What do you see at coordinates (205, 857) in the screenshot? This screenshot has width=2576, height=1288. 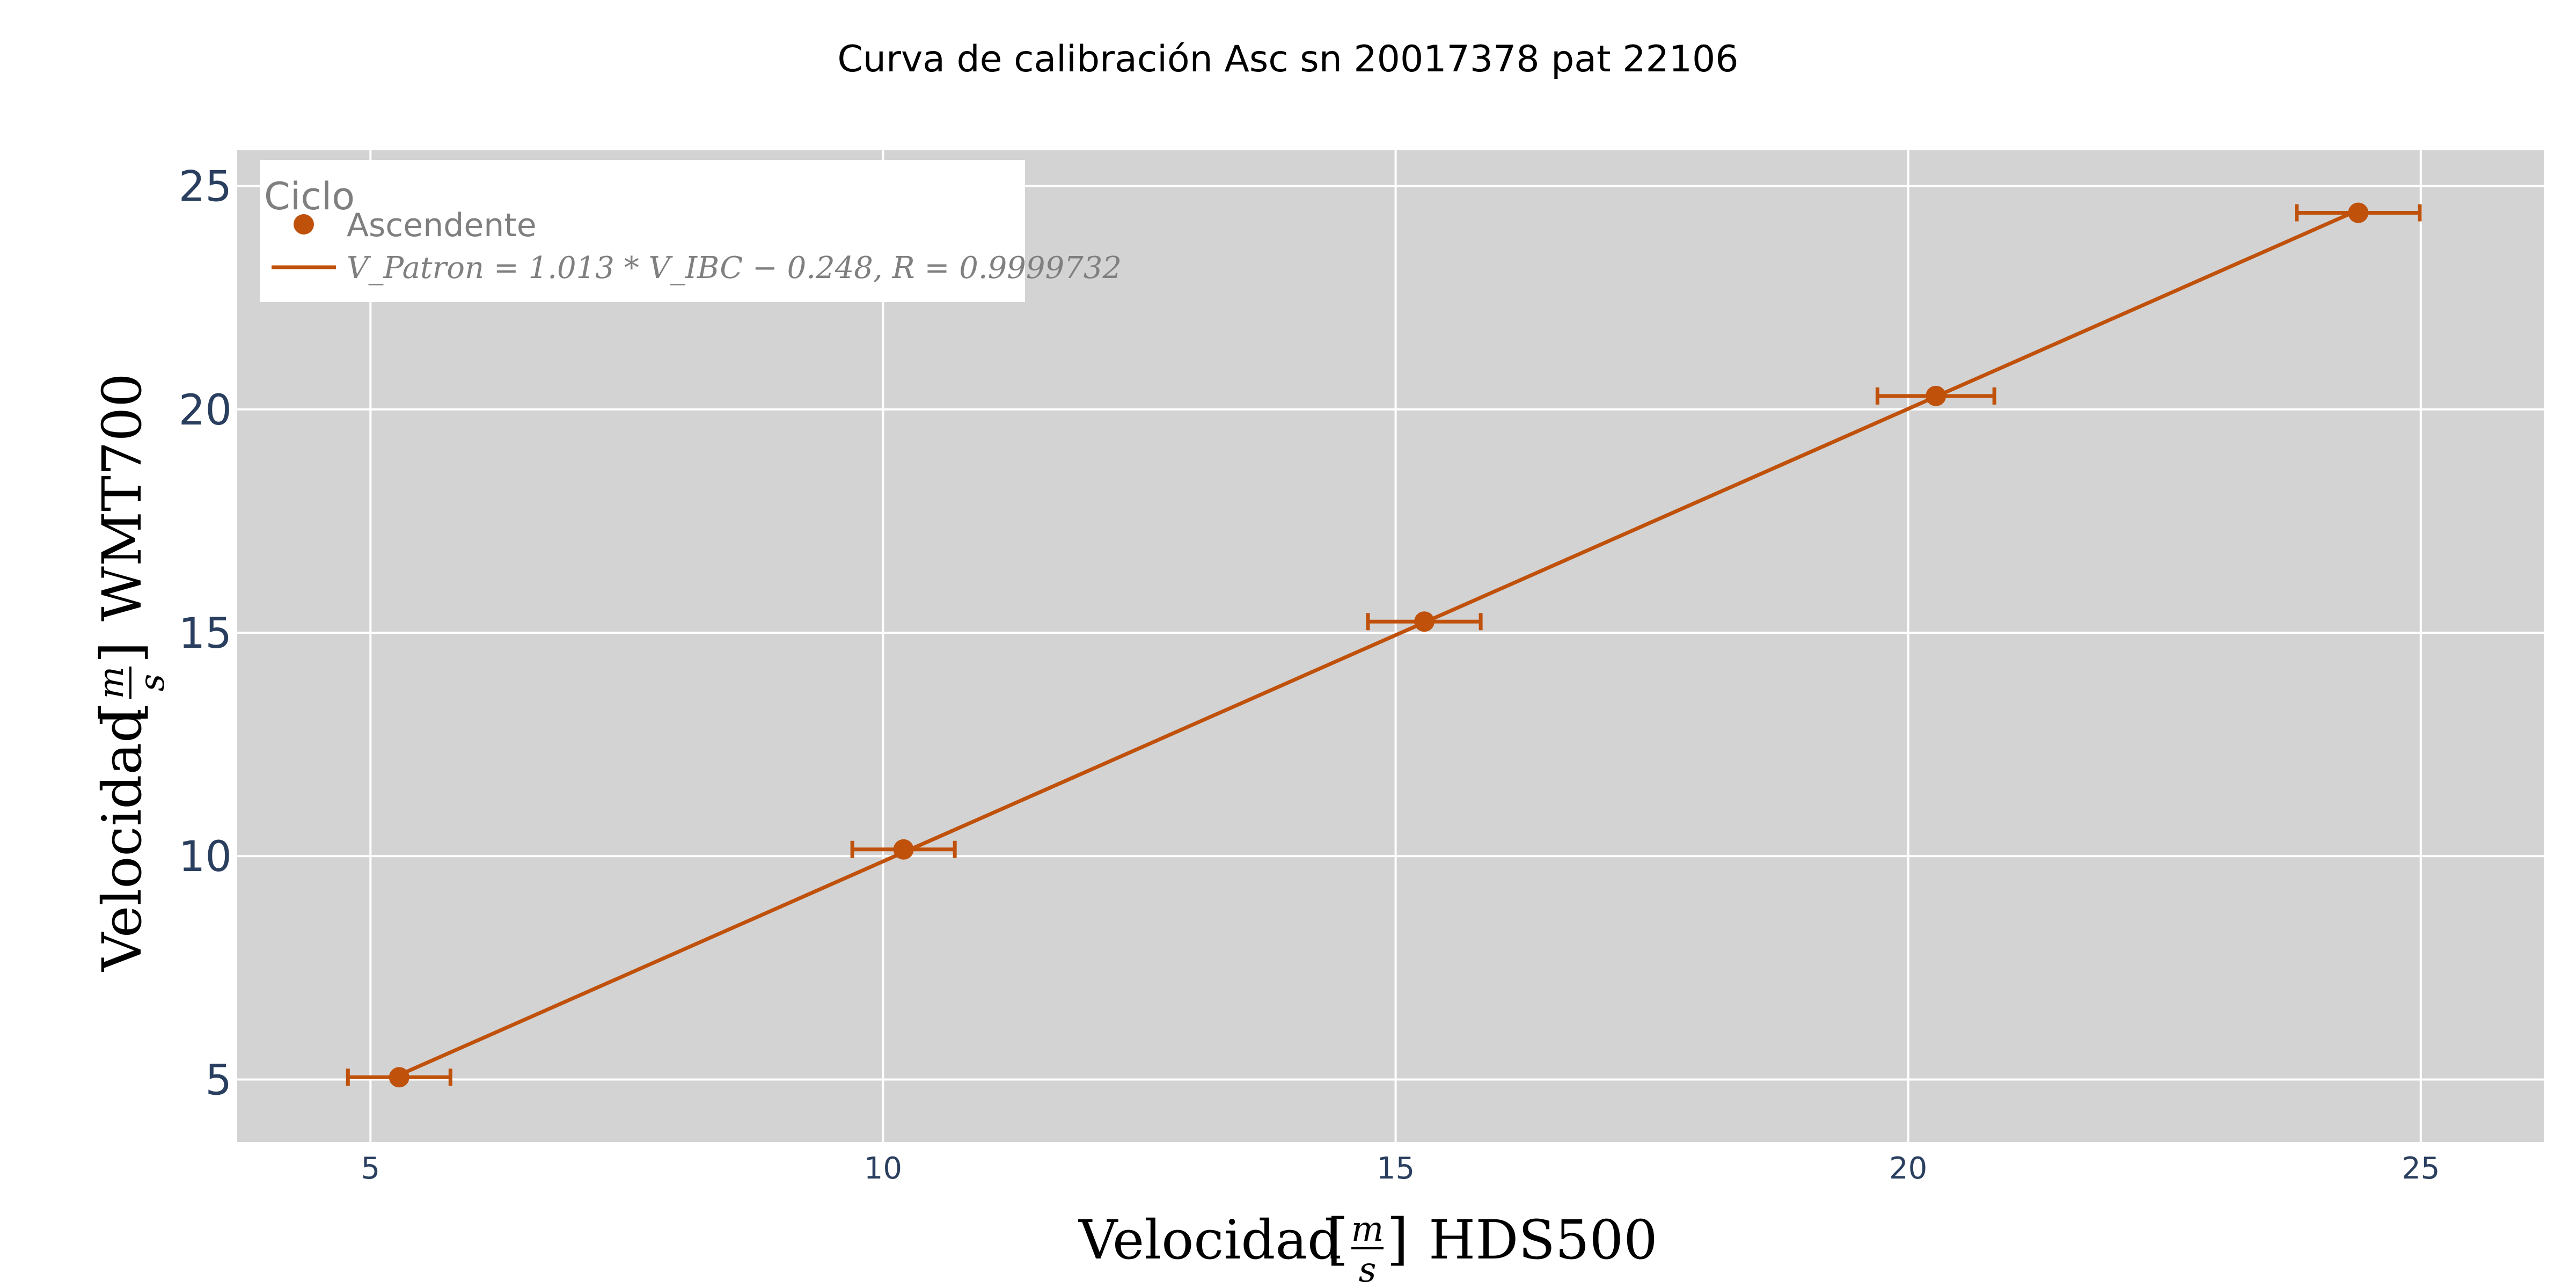 I see `y-tick-label: 10` at bounding box center [205, 857].